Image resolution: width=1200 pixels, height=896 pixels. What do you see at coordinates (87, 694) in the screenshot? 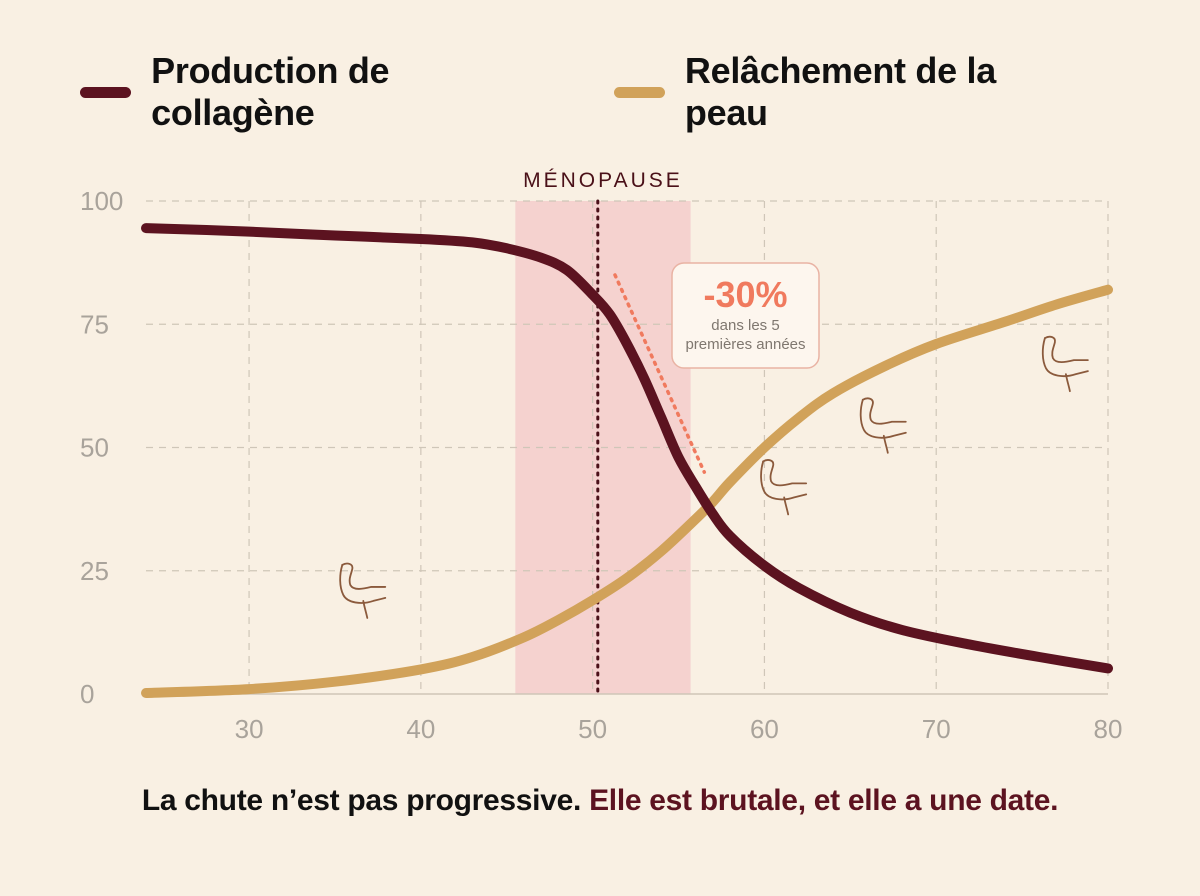
I see `y-tick-label-0: 0` at bounding box center [87, 694].